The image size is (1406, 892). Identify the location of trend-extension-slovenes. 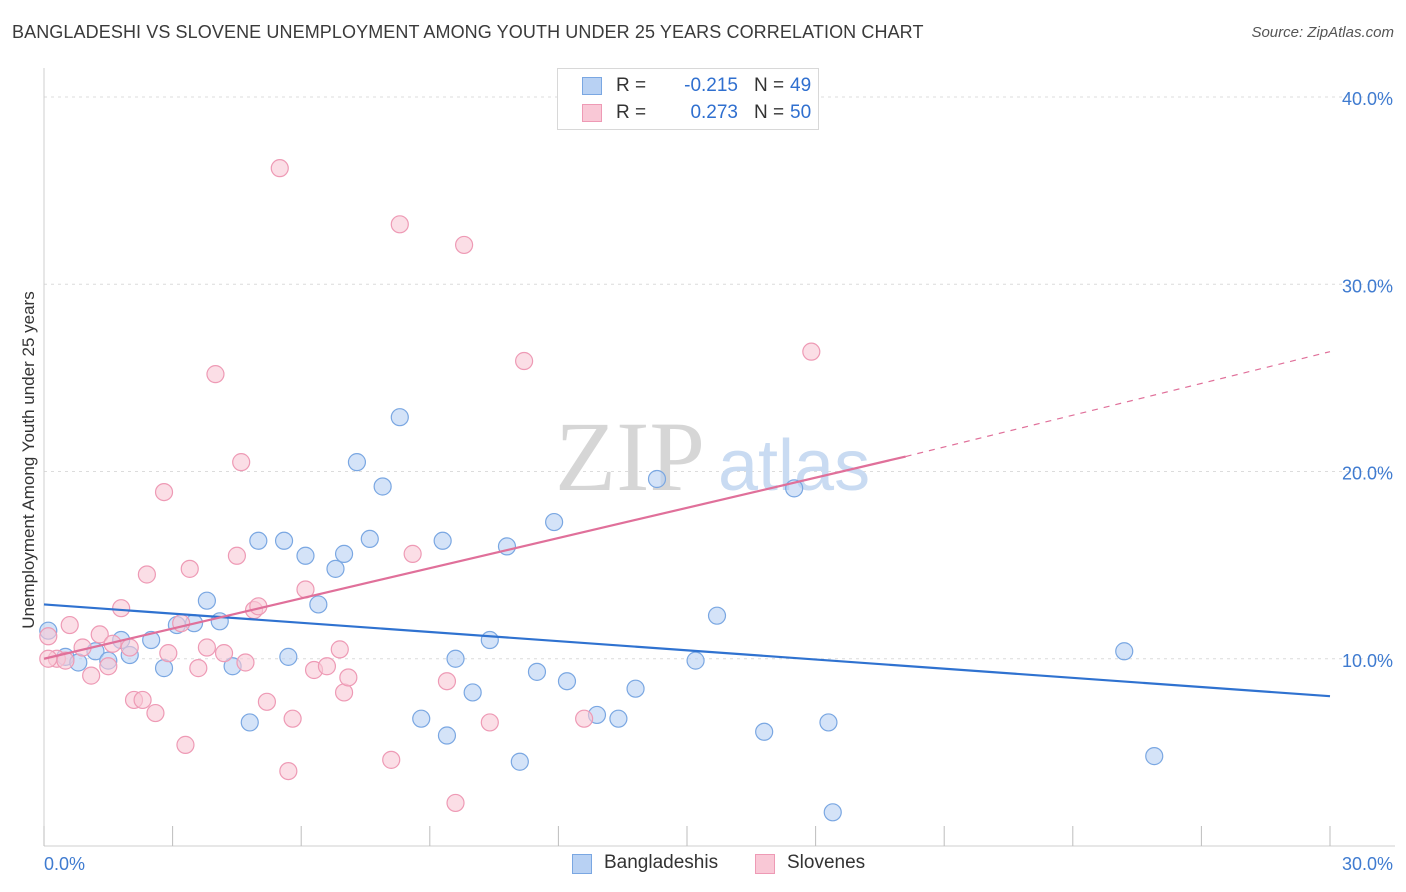
(1118, 404).